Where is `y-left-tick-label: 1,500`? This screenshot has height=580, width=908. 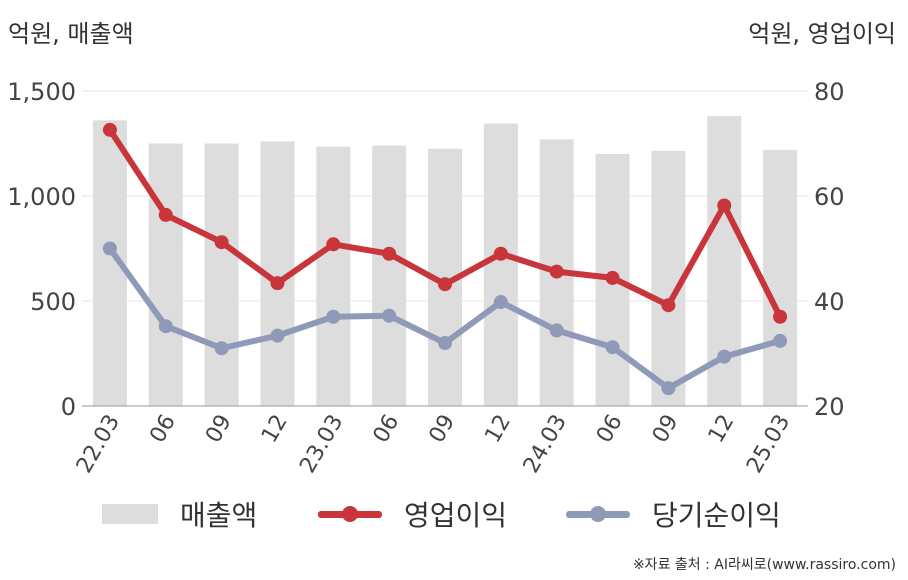
y-left-tick-label: 1,500 is located at coordinates (41, 92).